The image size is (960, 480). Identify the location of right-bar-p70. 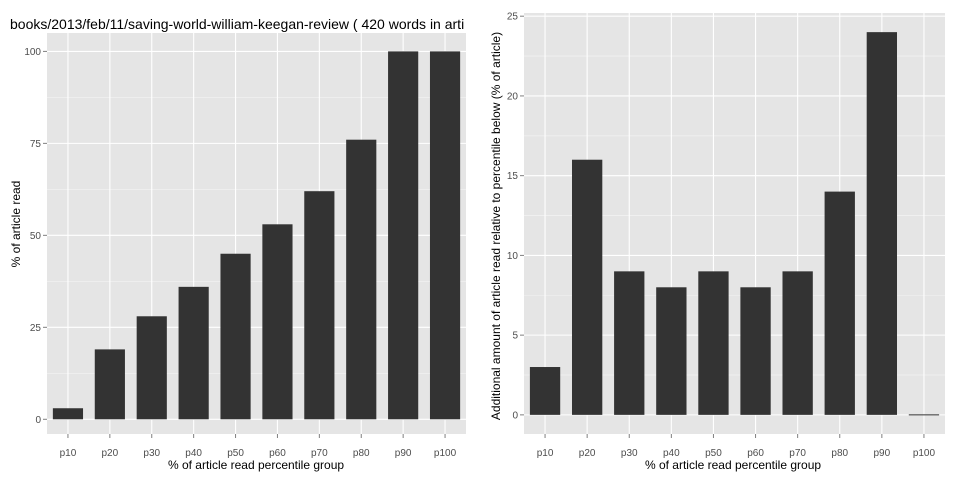
(797, 343).